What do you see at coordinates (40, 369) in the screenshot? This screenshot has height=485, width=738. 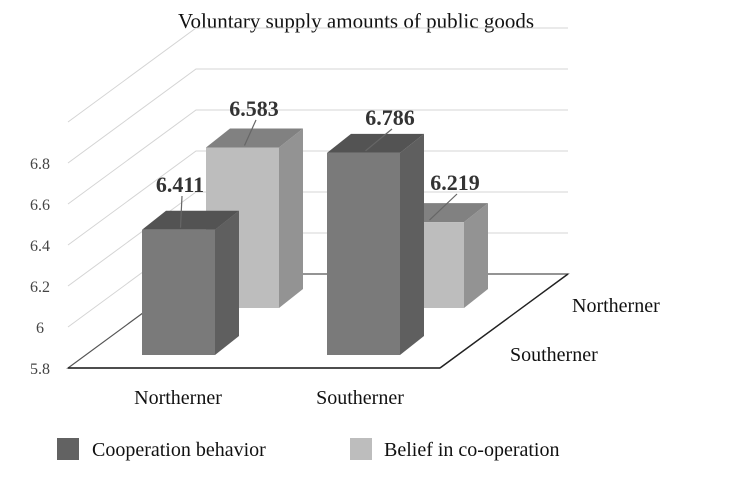 I see `y-tick-label: 5.8` at bounding box center [40, 369].